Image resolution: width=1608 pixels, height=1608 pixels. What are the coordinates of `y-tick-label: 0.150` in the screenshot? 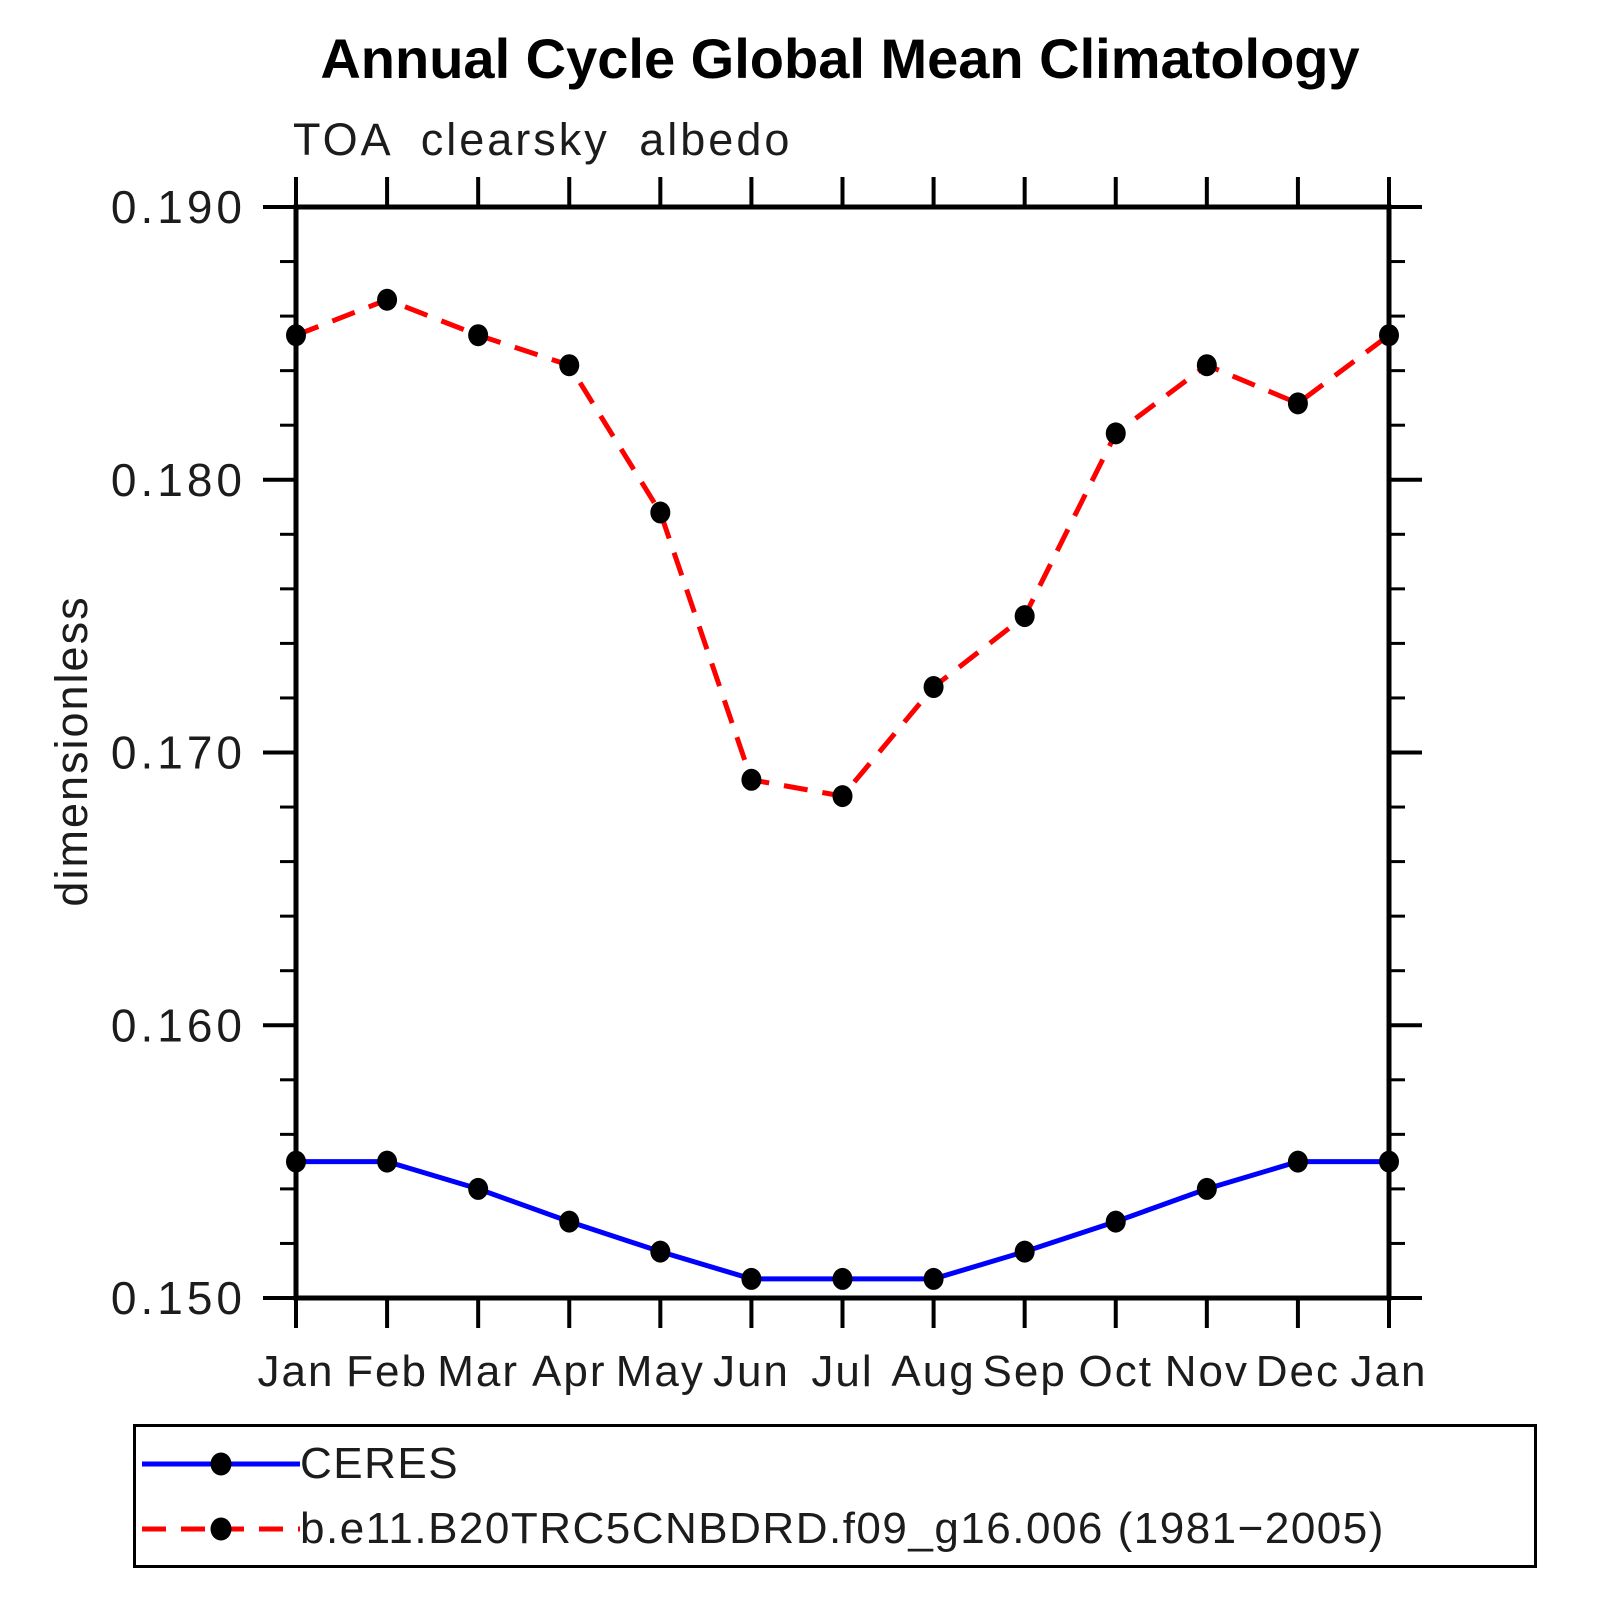 It's located at (178, 1298).